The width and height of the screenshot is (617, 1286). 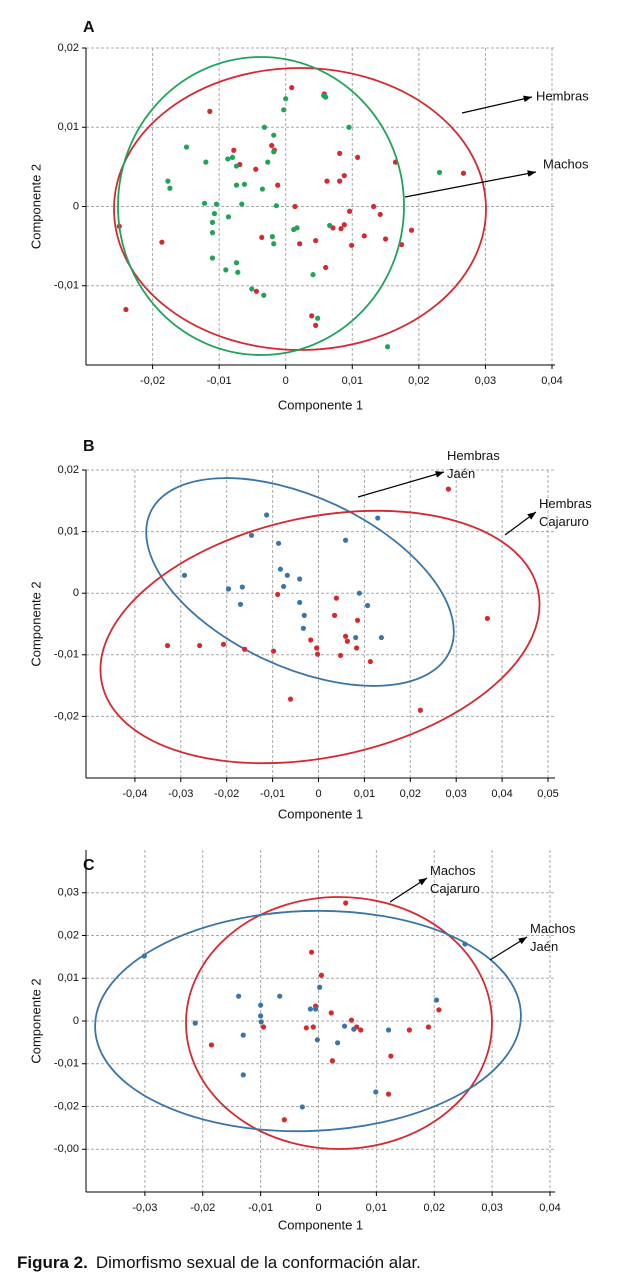 I want to click on series-label: Hembras Jaén, so click(x=473, y=464).